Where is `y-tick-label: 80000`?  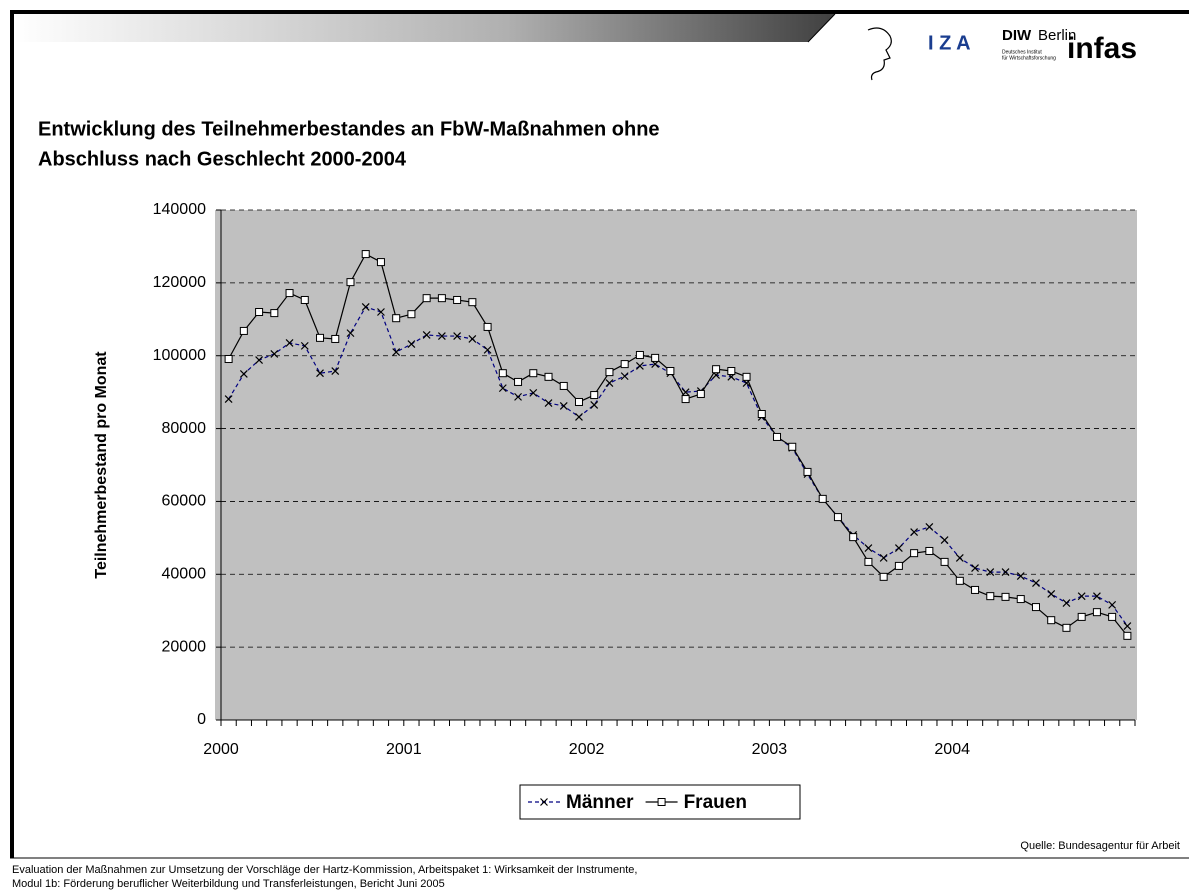 y-tick-label: 80000 is located at coordinates (184, 428).